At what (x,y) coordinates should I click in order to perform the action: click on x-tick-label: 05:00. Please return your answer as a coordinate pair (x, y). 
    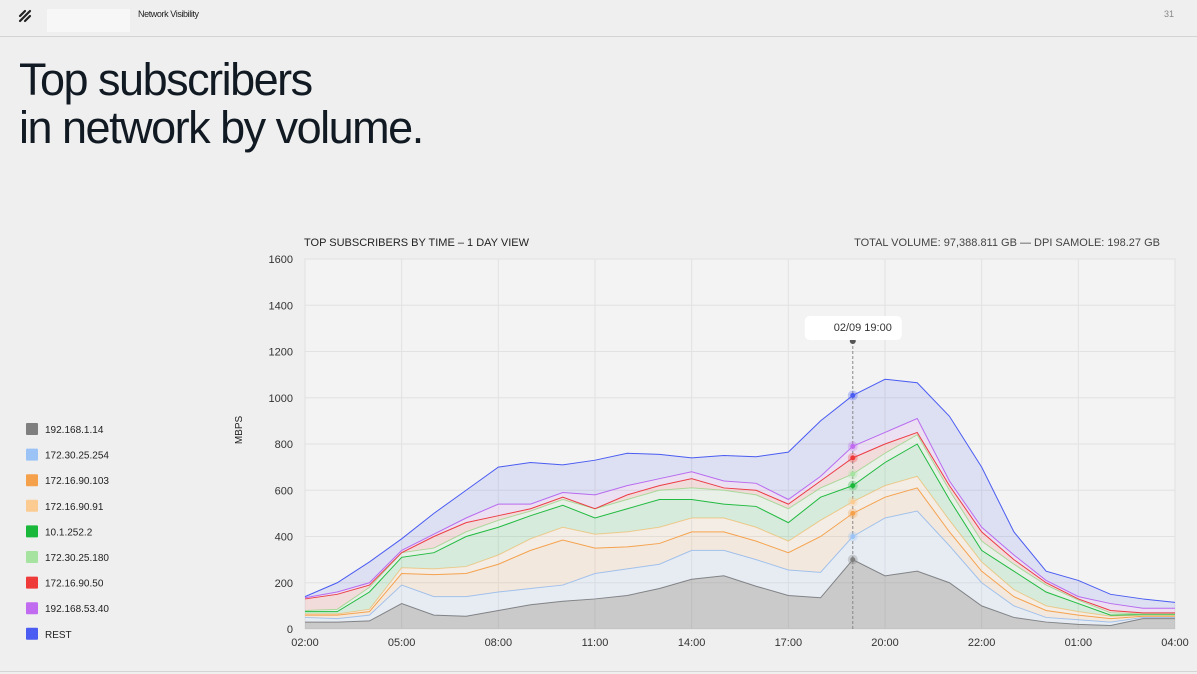
    Looking at the image, I should click on (402, 643).